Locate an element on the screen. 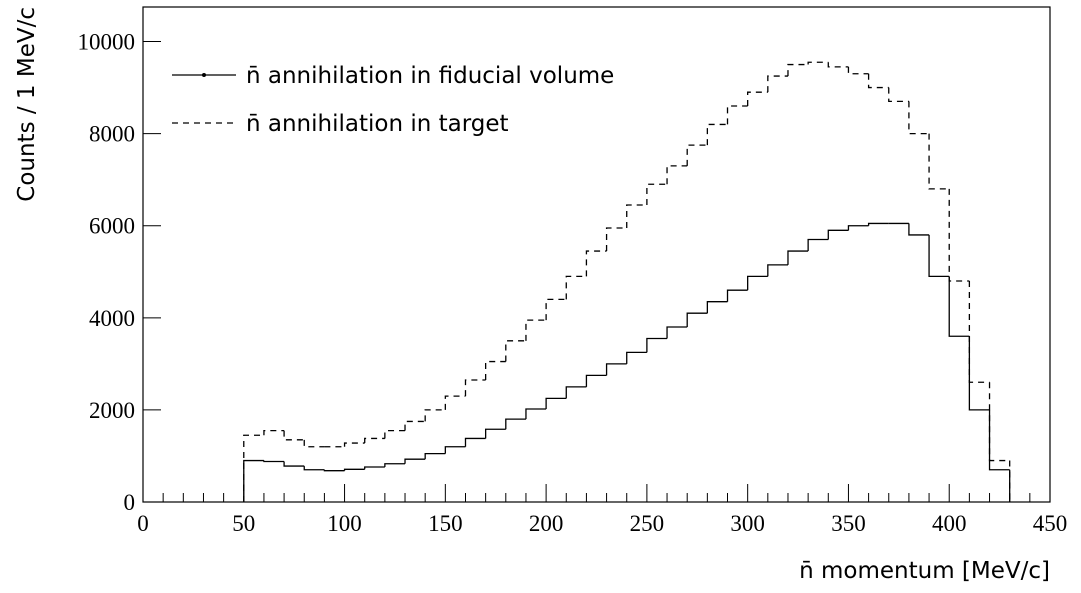 This screenshot has width=1081, height=593. y-tick-label: 8000 is located at coordinates (112, 134).